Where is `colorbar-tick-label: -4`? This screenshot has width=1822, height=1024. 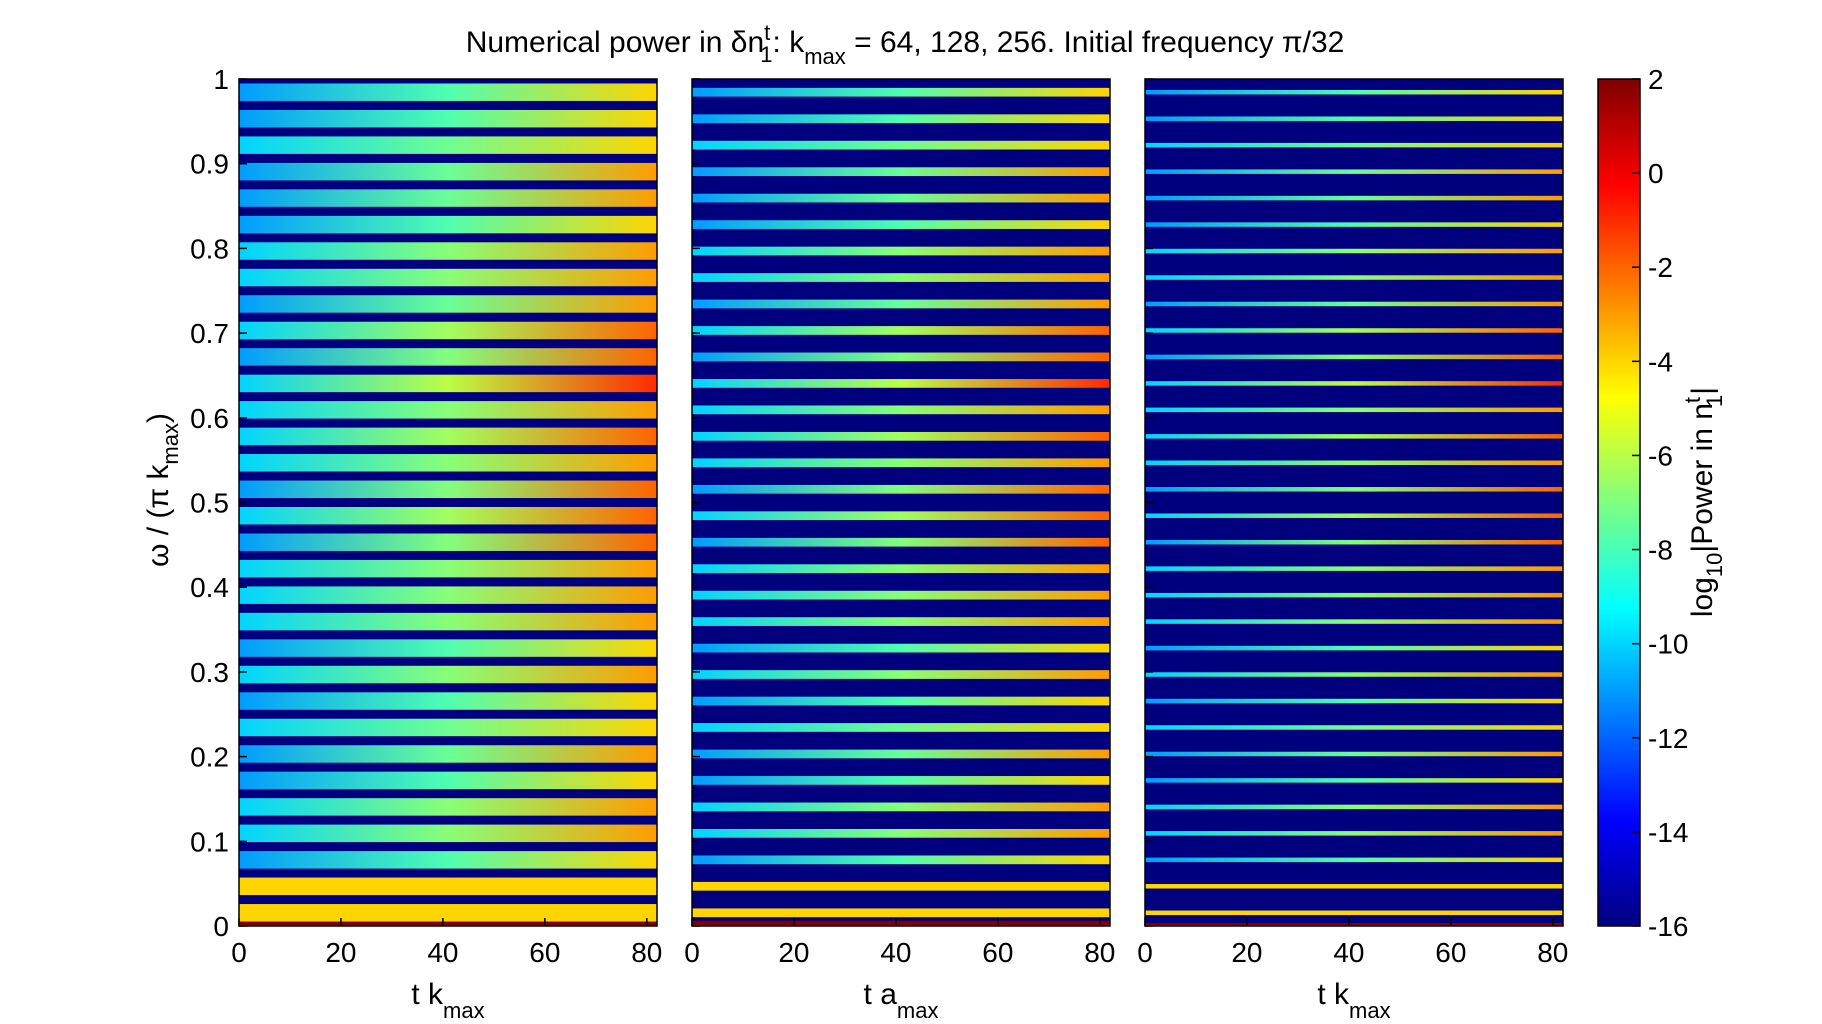 colorbar-tick-label: -4 is located at coordinates (1660, 361).